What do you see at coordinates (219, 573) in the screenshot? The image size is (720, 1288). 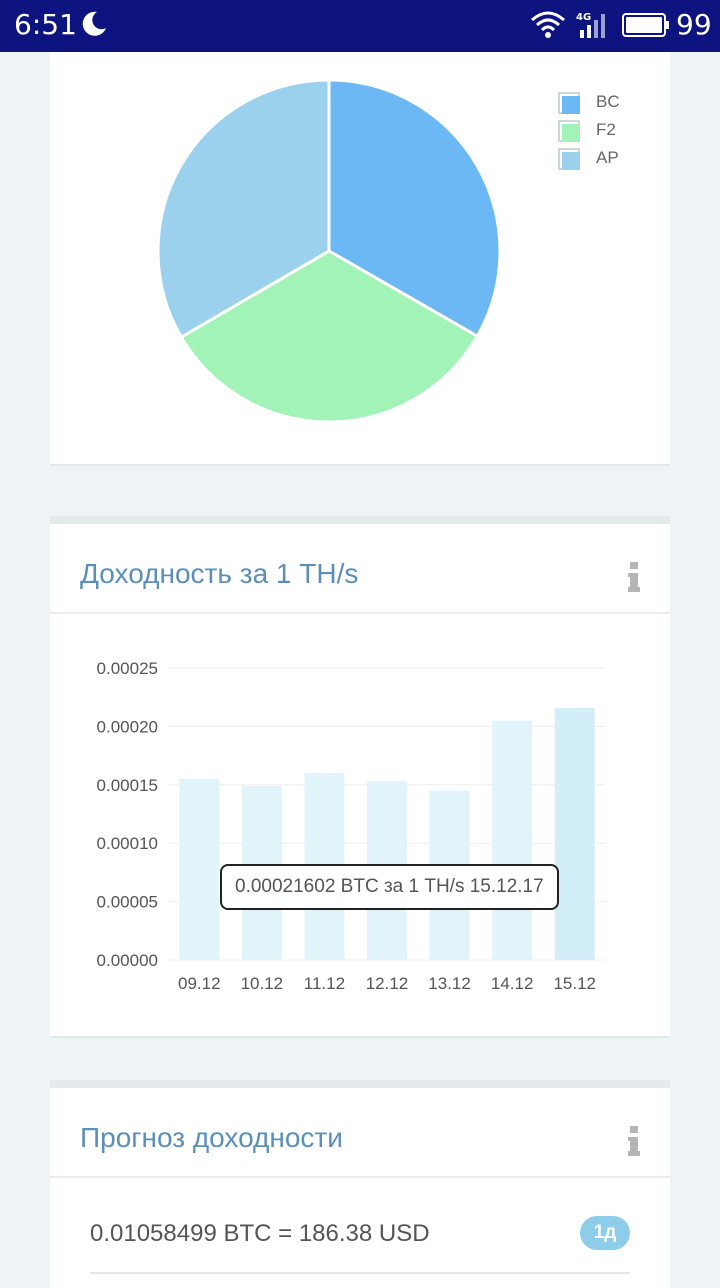 I see `profitability-title: Доходность за 1 TH/s` at bounding box center [219, 573].